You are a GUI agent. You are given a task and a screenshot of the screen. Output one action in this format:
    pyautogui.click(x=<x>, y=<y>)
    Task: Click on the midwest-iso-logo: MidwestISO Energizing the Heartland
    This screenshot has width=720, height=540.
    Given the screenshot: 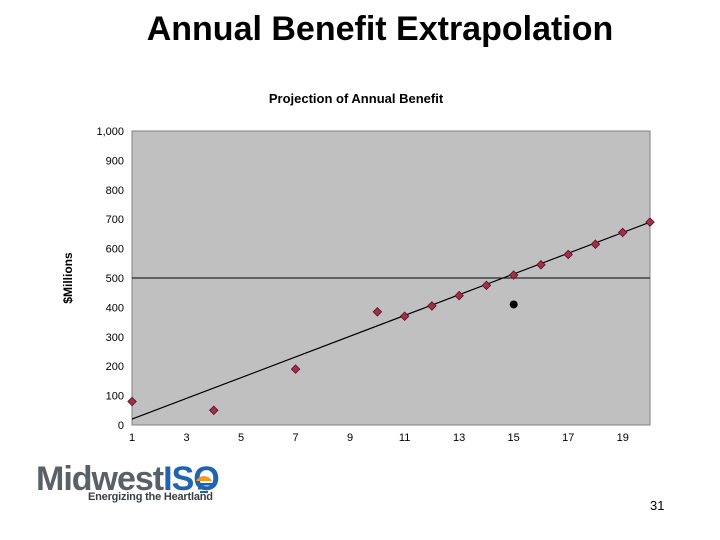 What is the action you would take?
    pyautogui.click(x=136, y=487)
    